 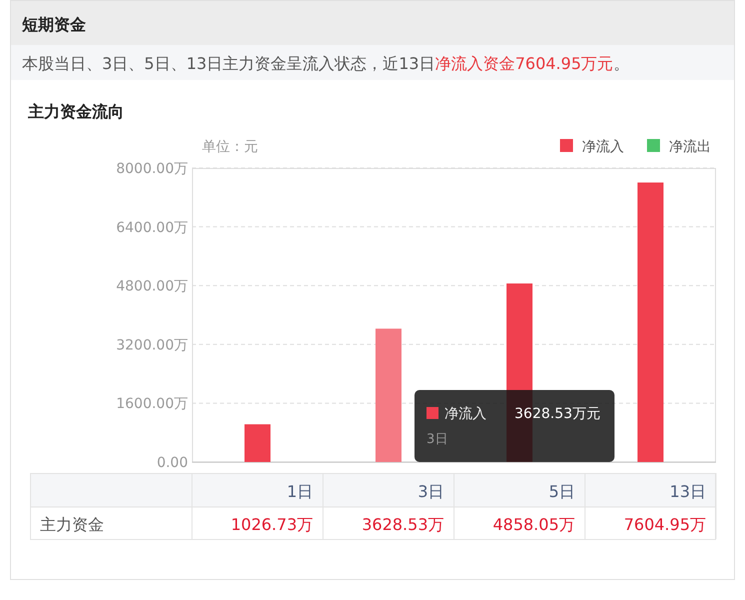 What do you see at coordinates (524, 63) in the screenshot?
I see `text: 净流入资金7604.95万元` at bounding box center [524, 63].